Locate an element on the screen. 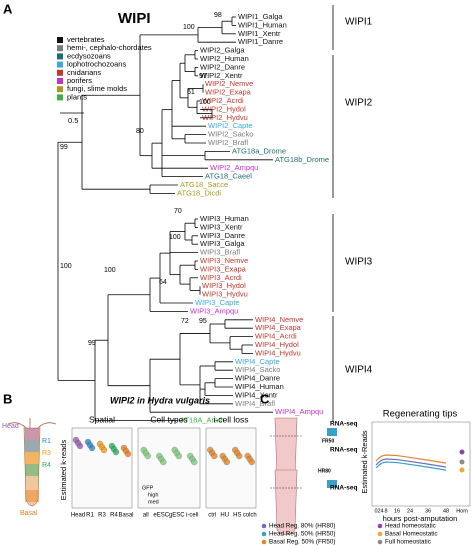 This screenshot has width=474, height=545. hydra-tentacles is located at coordinates (32, 423).